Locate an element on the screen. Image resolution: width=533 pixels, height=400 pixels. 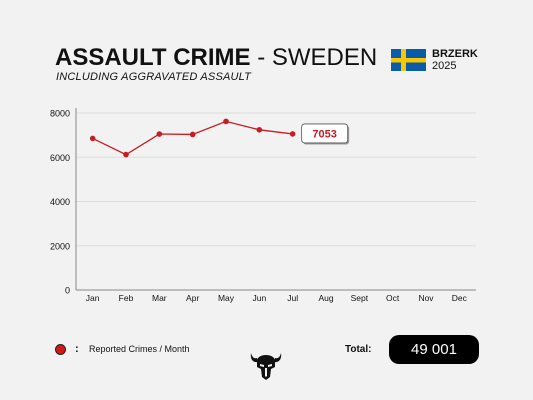
total-value: 49 001 is located at coordinates (434, 349).